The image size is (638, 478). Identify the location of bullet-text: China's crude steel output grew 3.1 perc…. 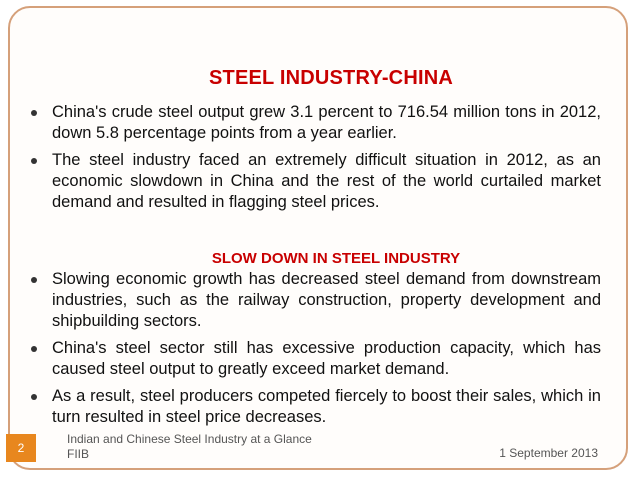
(326, 122).